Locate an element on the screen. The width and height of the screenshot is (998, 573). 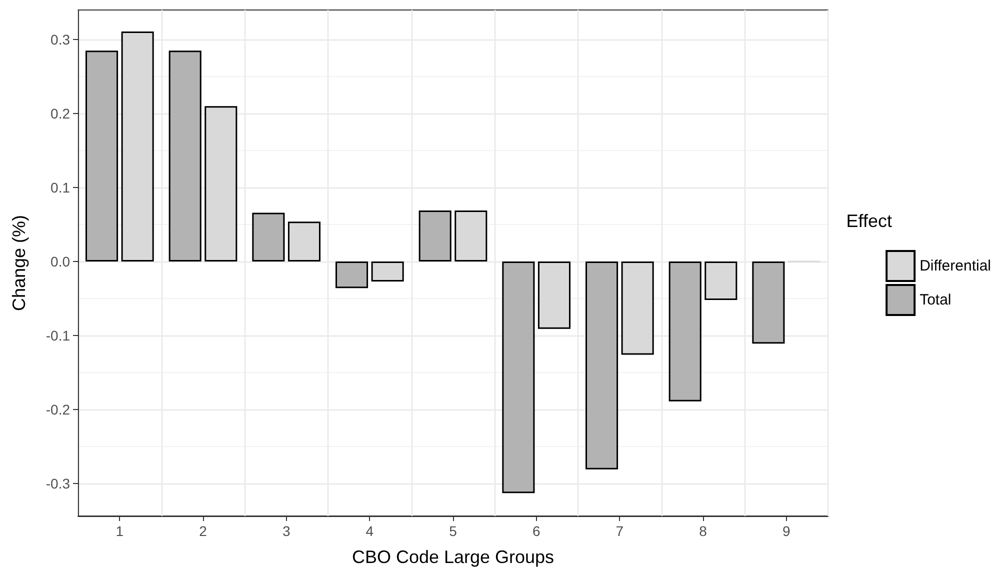
x-tick-label: 7 is located at coordinates (620, 531).